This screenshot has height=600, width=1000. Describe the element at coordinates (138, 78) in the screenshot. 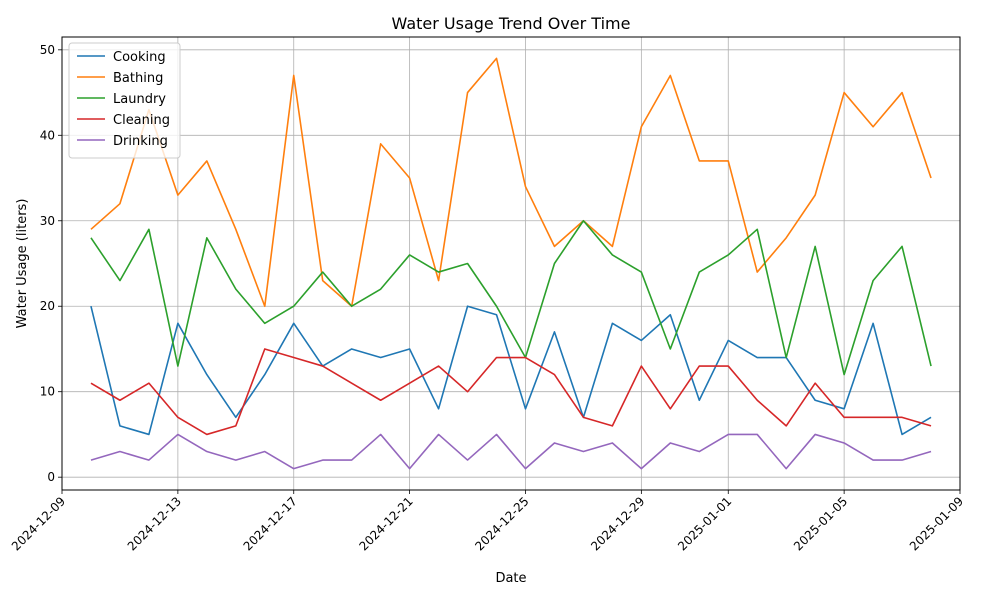

I see `legend-label-bathing: Bathing` at that location.